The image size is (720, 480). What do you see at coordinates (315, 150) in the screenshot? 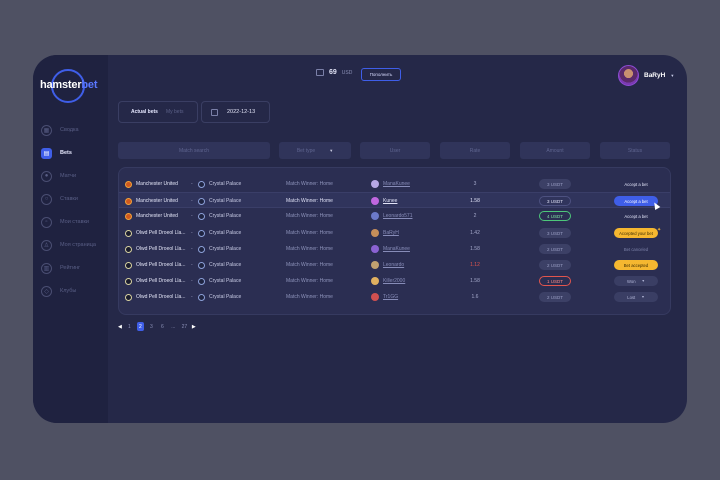
I see `bet-type-select: Bet type ▼` at bounding box center [315, 150].